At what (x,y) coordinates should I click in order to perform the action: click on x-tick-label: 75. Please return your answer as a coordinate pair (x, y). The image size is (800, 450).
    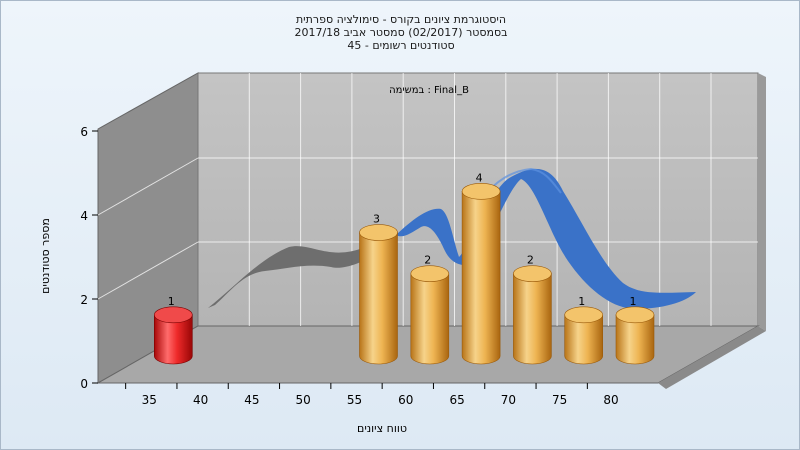
    Looking at the image, I should click on (559, 400).